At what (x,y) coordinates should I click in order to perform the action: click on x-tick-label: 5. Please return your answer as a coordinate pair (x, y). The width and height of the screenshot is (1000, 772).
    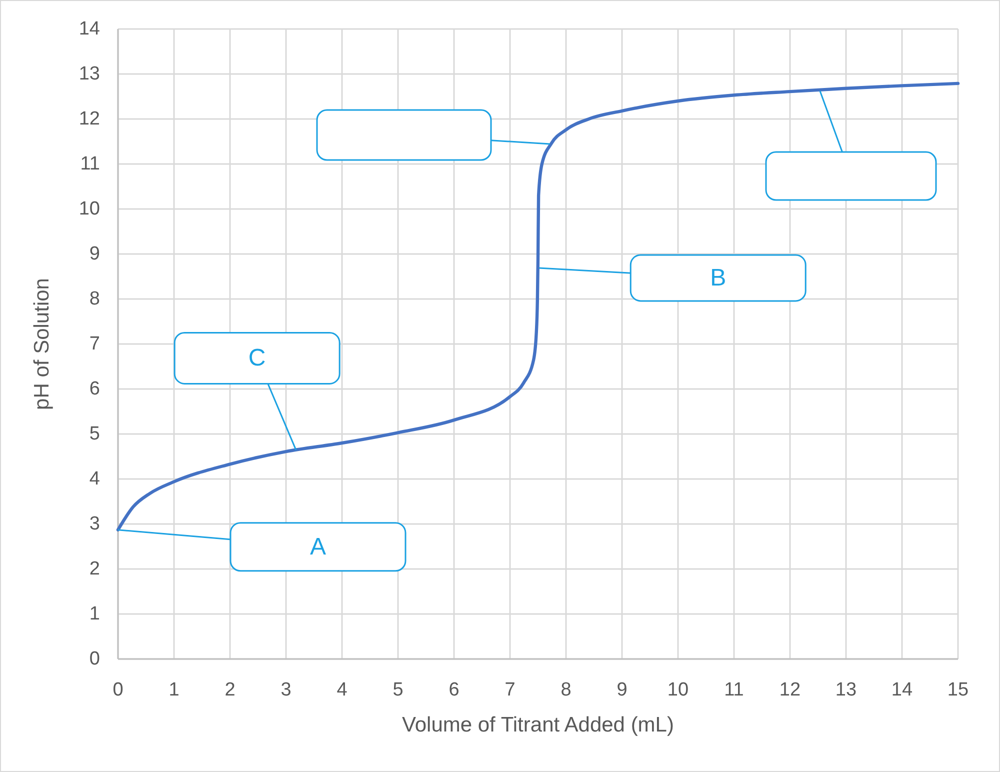
    Looking at the image, I should click on (398, 690).